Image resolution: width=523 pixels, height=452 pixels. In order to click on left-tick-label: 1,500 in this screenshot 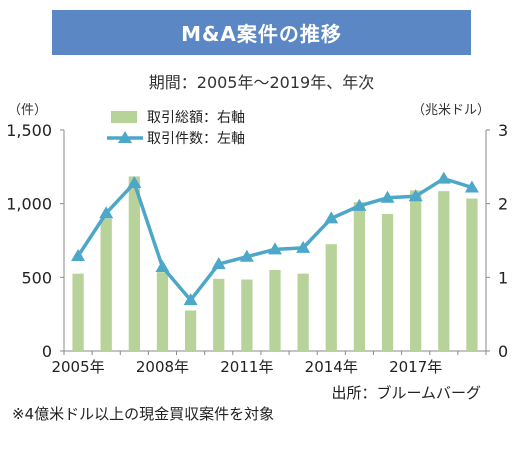, I will do `click(29, 130)`.